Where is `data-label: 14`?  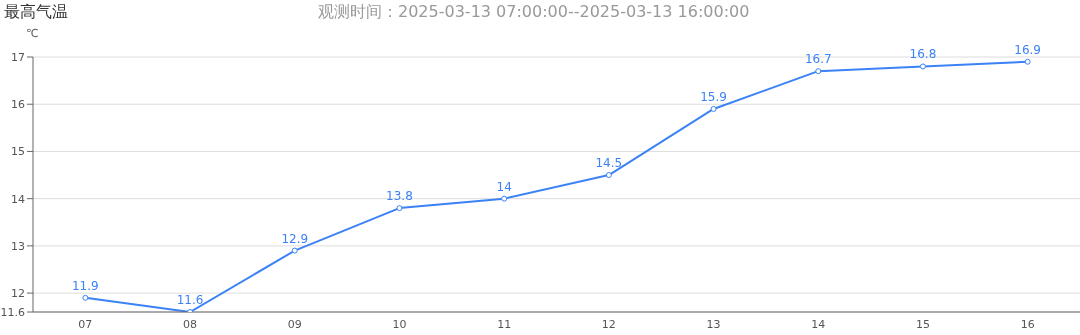 data-label: 14 is located at coordinates (504, 186).